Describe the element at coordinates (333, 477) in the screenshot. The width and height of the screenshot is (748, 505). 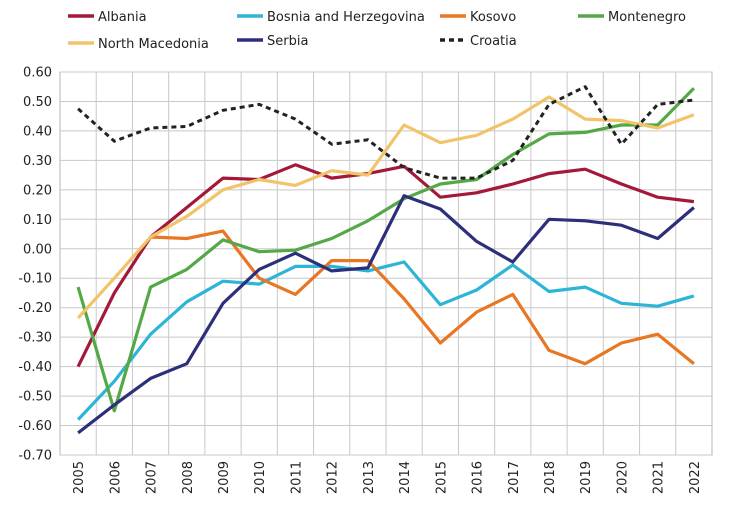
I see `x-tick-label: 2012` at that location.